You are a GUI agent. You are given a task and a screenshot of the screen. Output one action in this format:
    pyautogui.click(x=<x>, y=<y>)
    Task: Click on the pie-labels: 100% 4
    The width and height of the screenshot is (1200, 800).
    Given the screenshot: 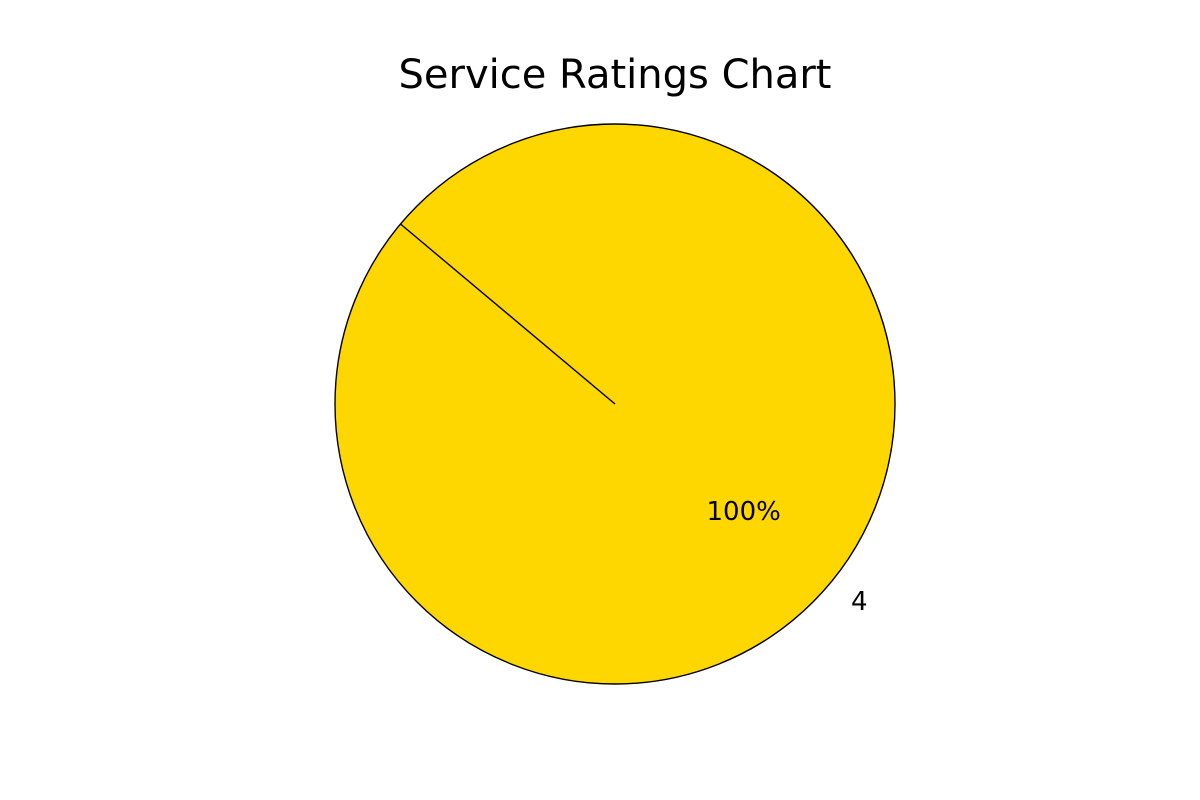 What is the action you would take?
    pyautogui.click(x=787, y=557)
    